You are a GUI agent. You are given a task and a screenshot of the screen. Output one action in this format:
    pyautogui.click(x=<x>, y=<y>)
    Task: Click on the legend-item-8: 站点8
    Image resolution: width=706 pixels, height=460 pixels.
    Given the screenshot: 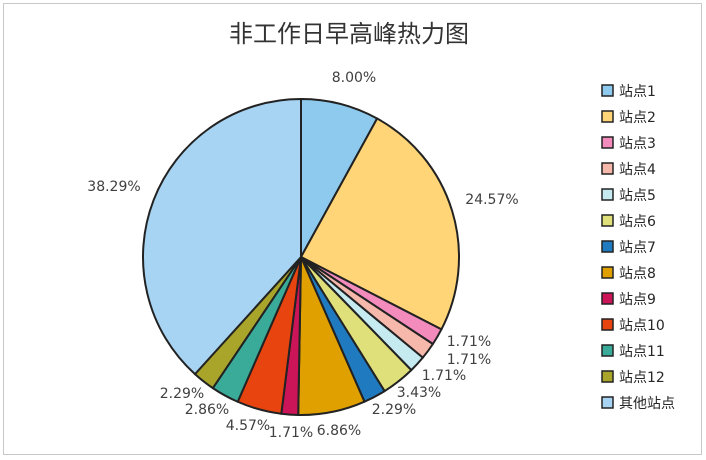 What is the action you would take?
    pyautogui.click(x=628, y=274)
    